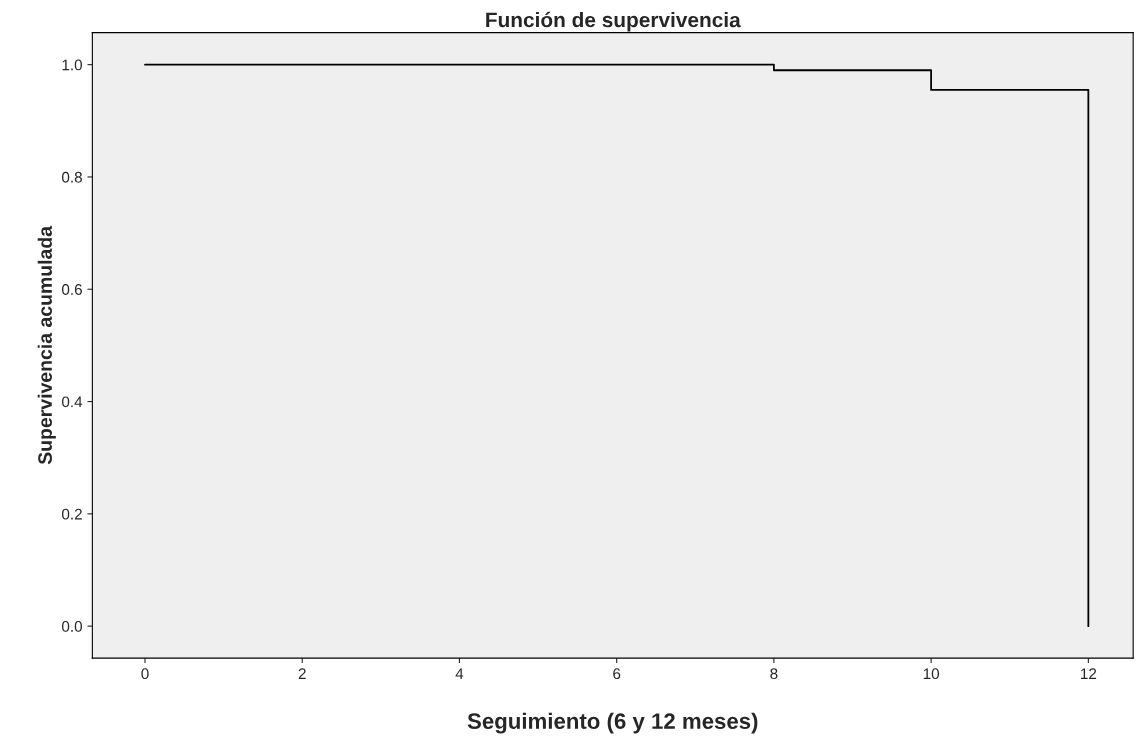 This screenshot has height=742, width=1140. What do you see at coordinates (71, 514) in the screenshot?
I see `y-tick-label: 0.2` at bounding box center [71, 514].